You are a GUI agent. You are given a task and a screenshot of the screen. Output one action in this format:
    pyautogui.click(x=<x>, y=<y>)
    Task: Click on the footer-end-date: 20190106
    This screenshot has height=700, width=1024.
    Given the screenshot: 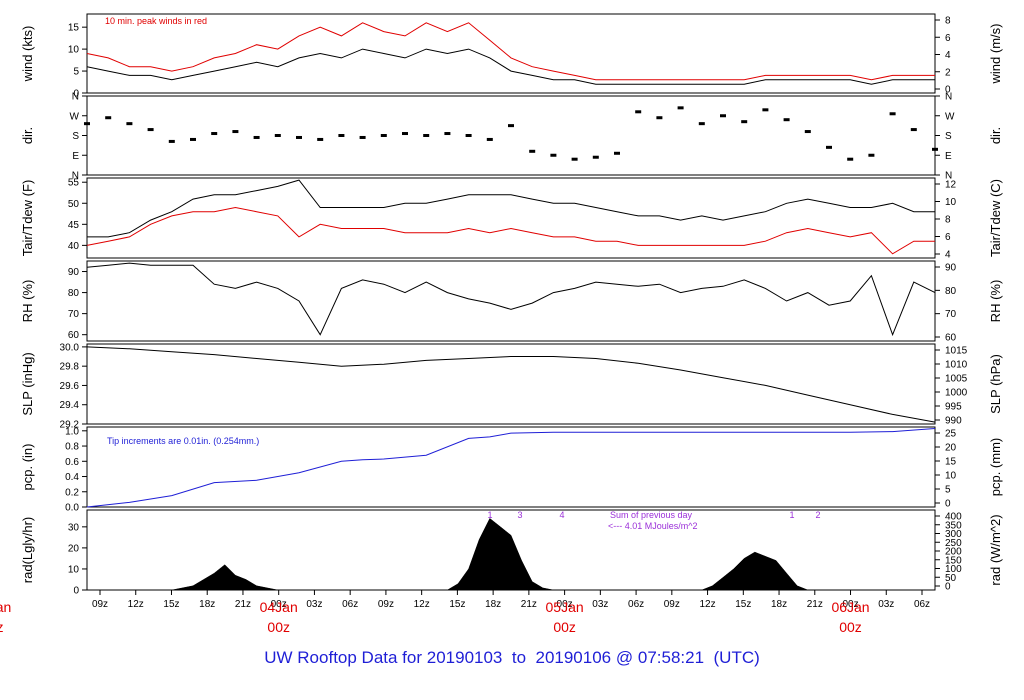 What is the action you would take?
    pyautogui.click(x=573, y=657)
    